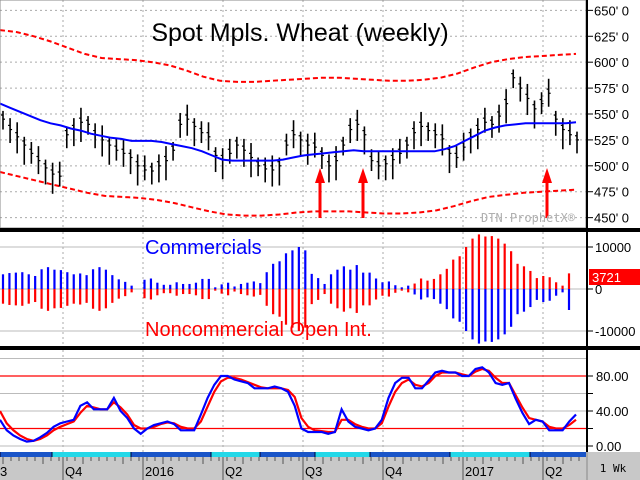  I want to click on last-value-text: 3721, so click(606, 277).